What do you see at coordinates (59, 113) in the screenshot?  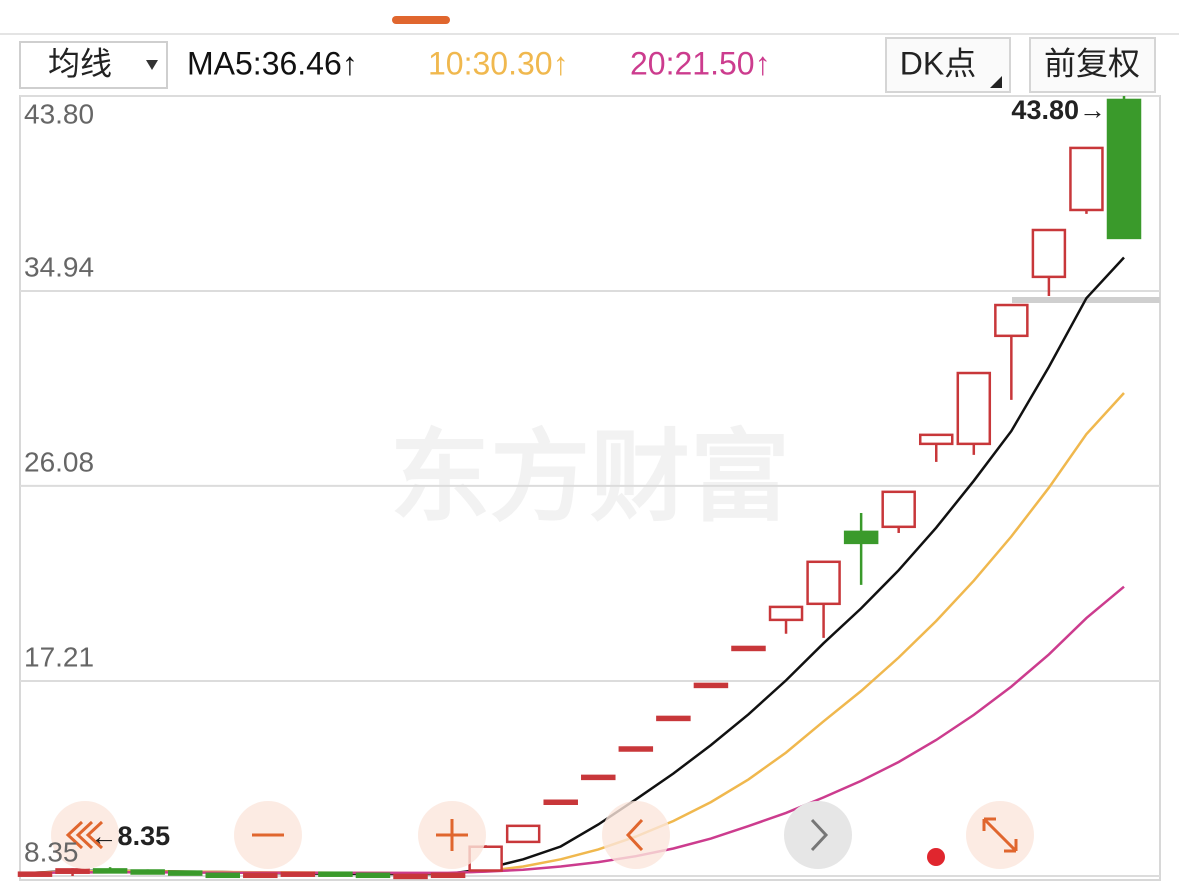 I see `y-tick-label: 43.80` at bounding box center [59, 113].